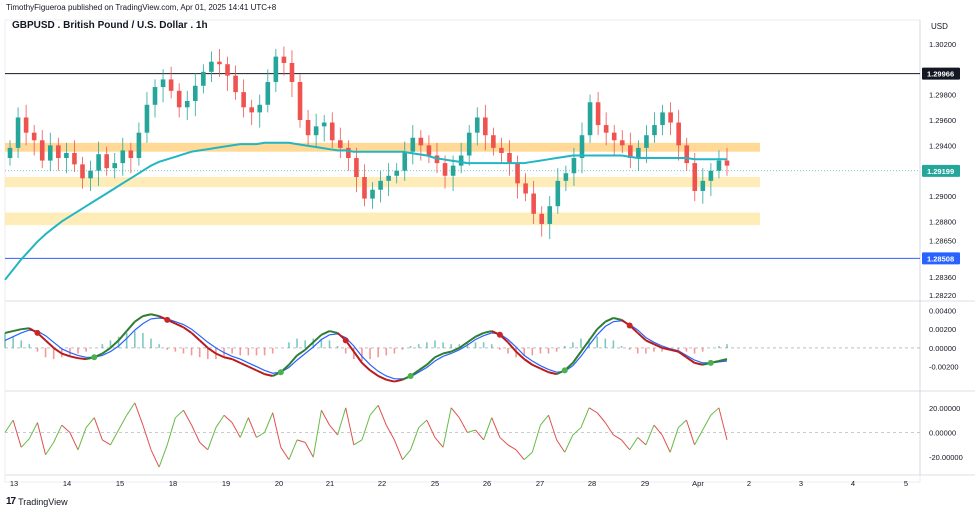  I want to click on time-tick-label: 13, so click(14, 483).